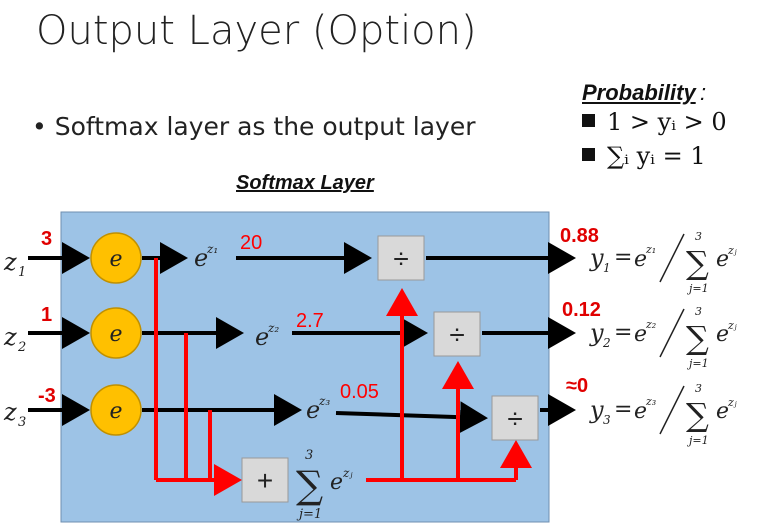 The width and height of the screenshot is (763, 530). Describe the element at coordinates (650, 249) in the screenshot. I see `output-num-sup-1: z₁` at that location.